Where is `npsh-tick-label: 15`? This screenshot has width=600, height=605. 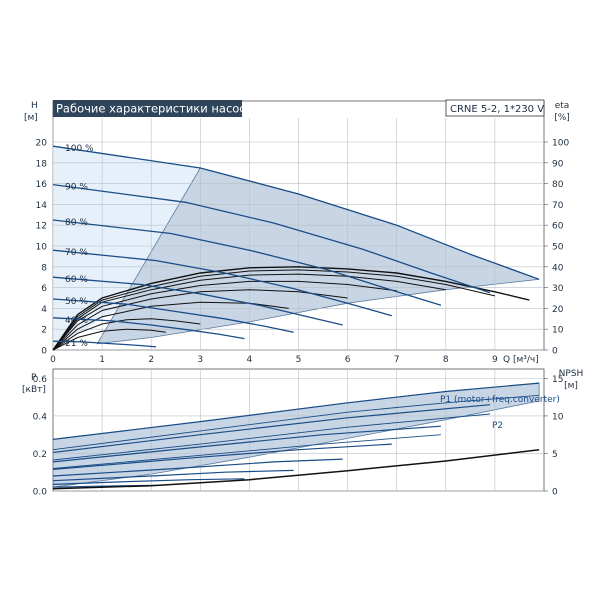 npsh-tick-label: 15 is located at coordinates (557, 380).